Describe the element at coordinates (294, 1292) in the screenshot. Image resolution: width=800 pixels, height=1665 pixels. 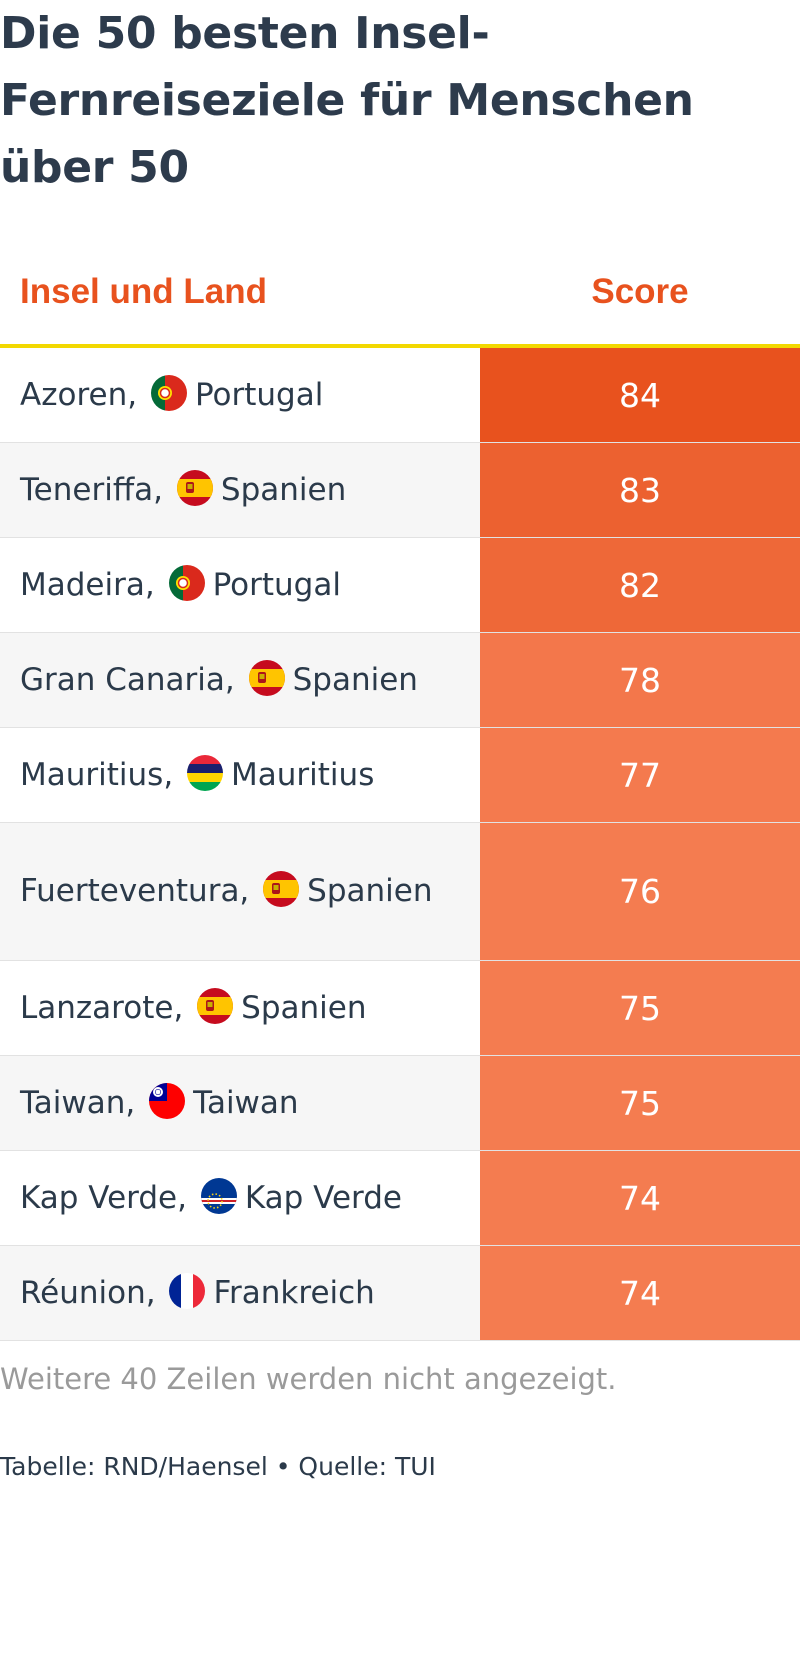
I see `country-name: Frankreich` at that location.